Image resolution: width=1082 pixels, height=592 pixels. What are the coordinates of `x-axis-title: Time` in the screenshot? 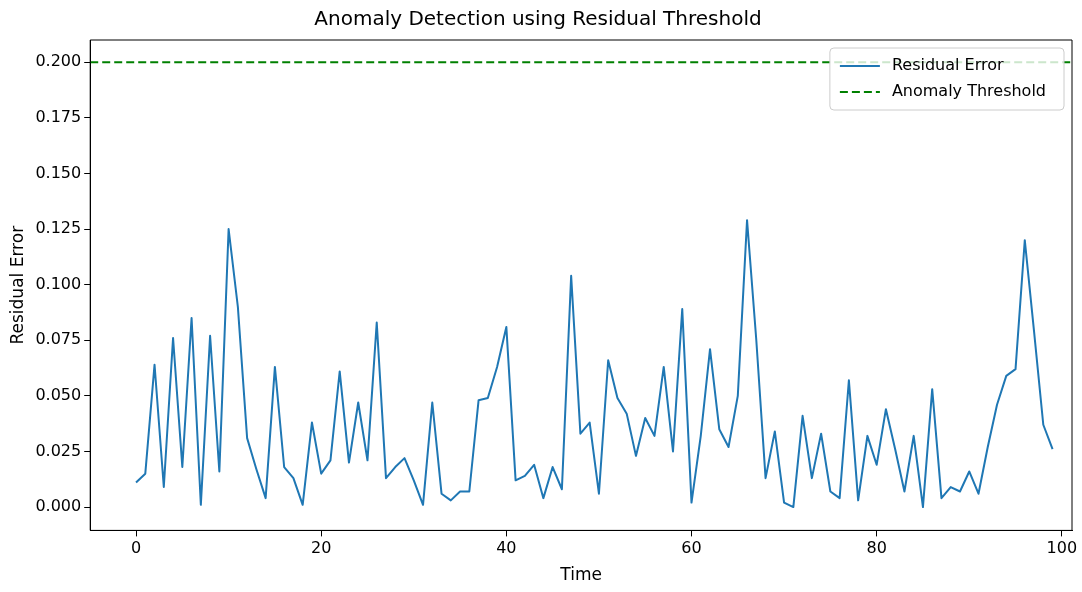 It's located at (580, 574).